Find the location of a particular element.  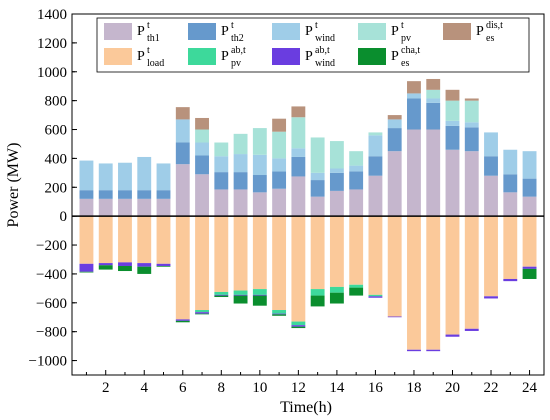

bar-p_wind_ab-h6 is located at coordinates (182, 320).